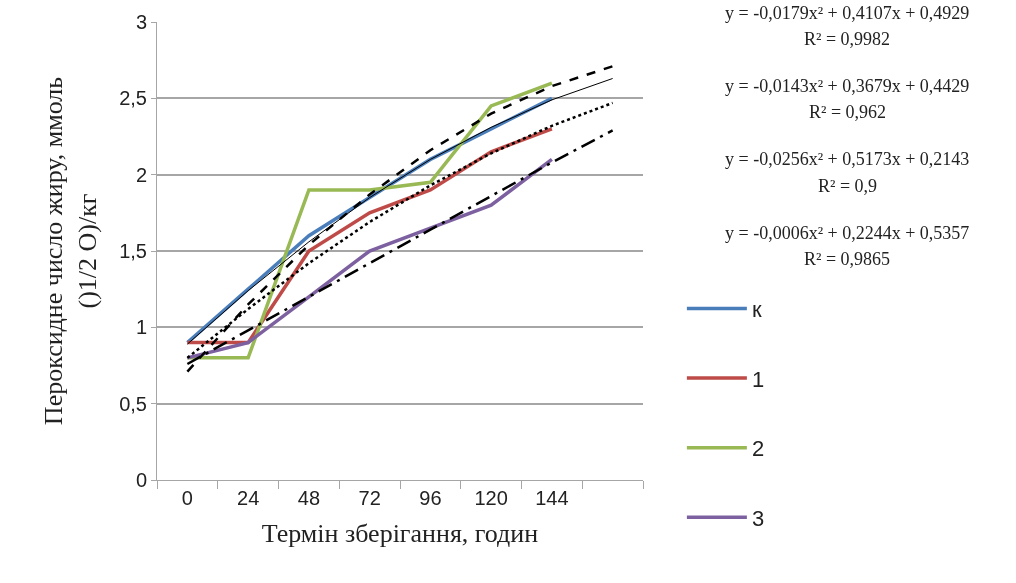  Describe the element at coordinates (400, 533) in the screenshot. I see `x-axis-title: Термін зберігання, годин` at that location.